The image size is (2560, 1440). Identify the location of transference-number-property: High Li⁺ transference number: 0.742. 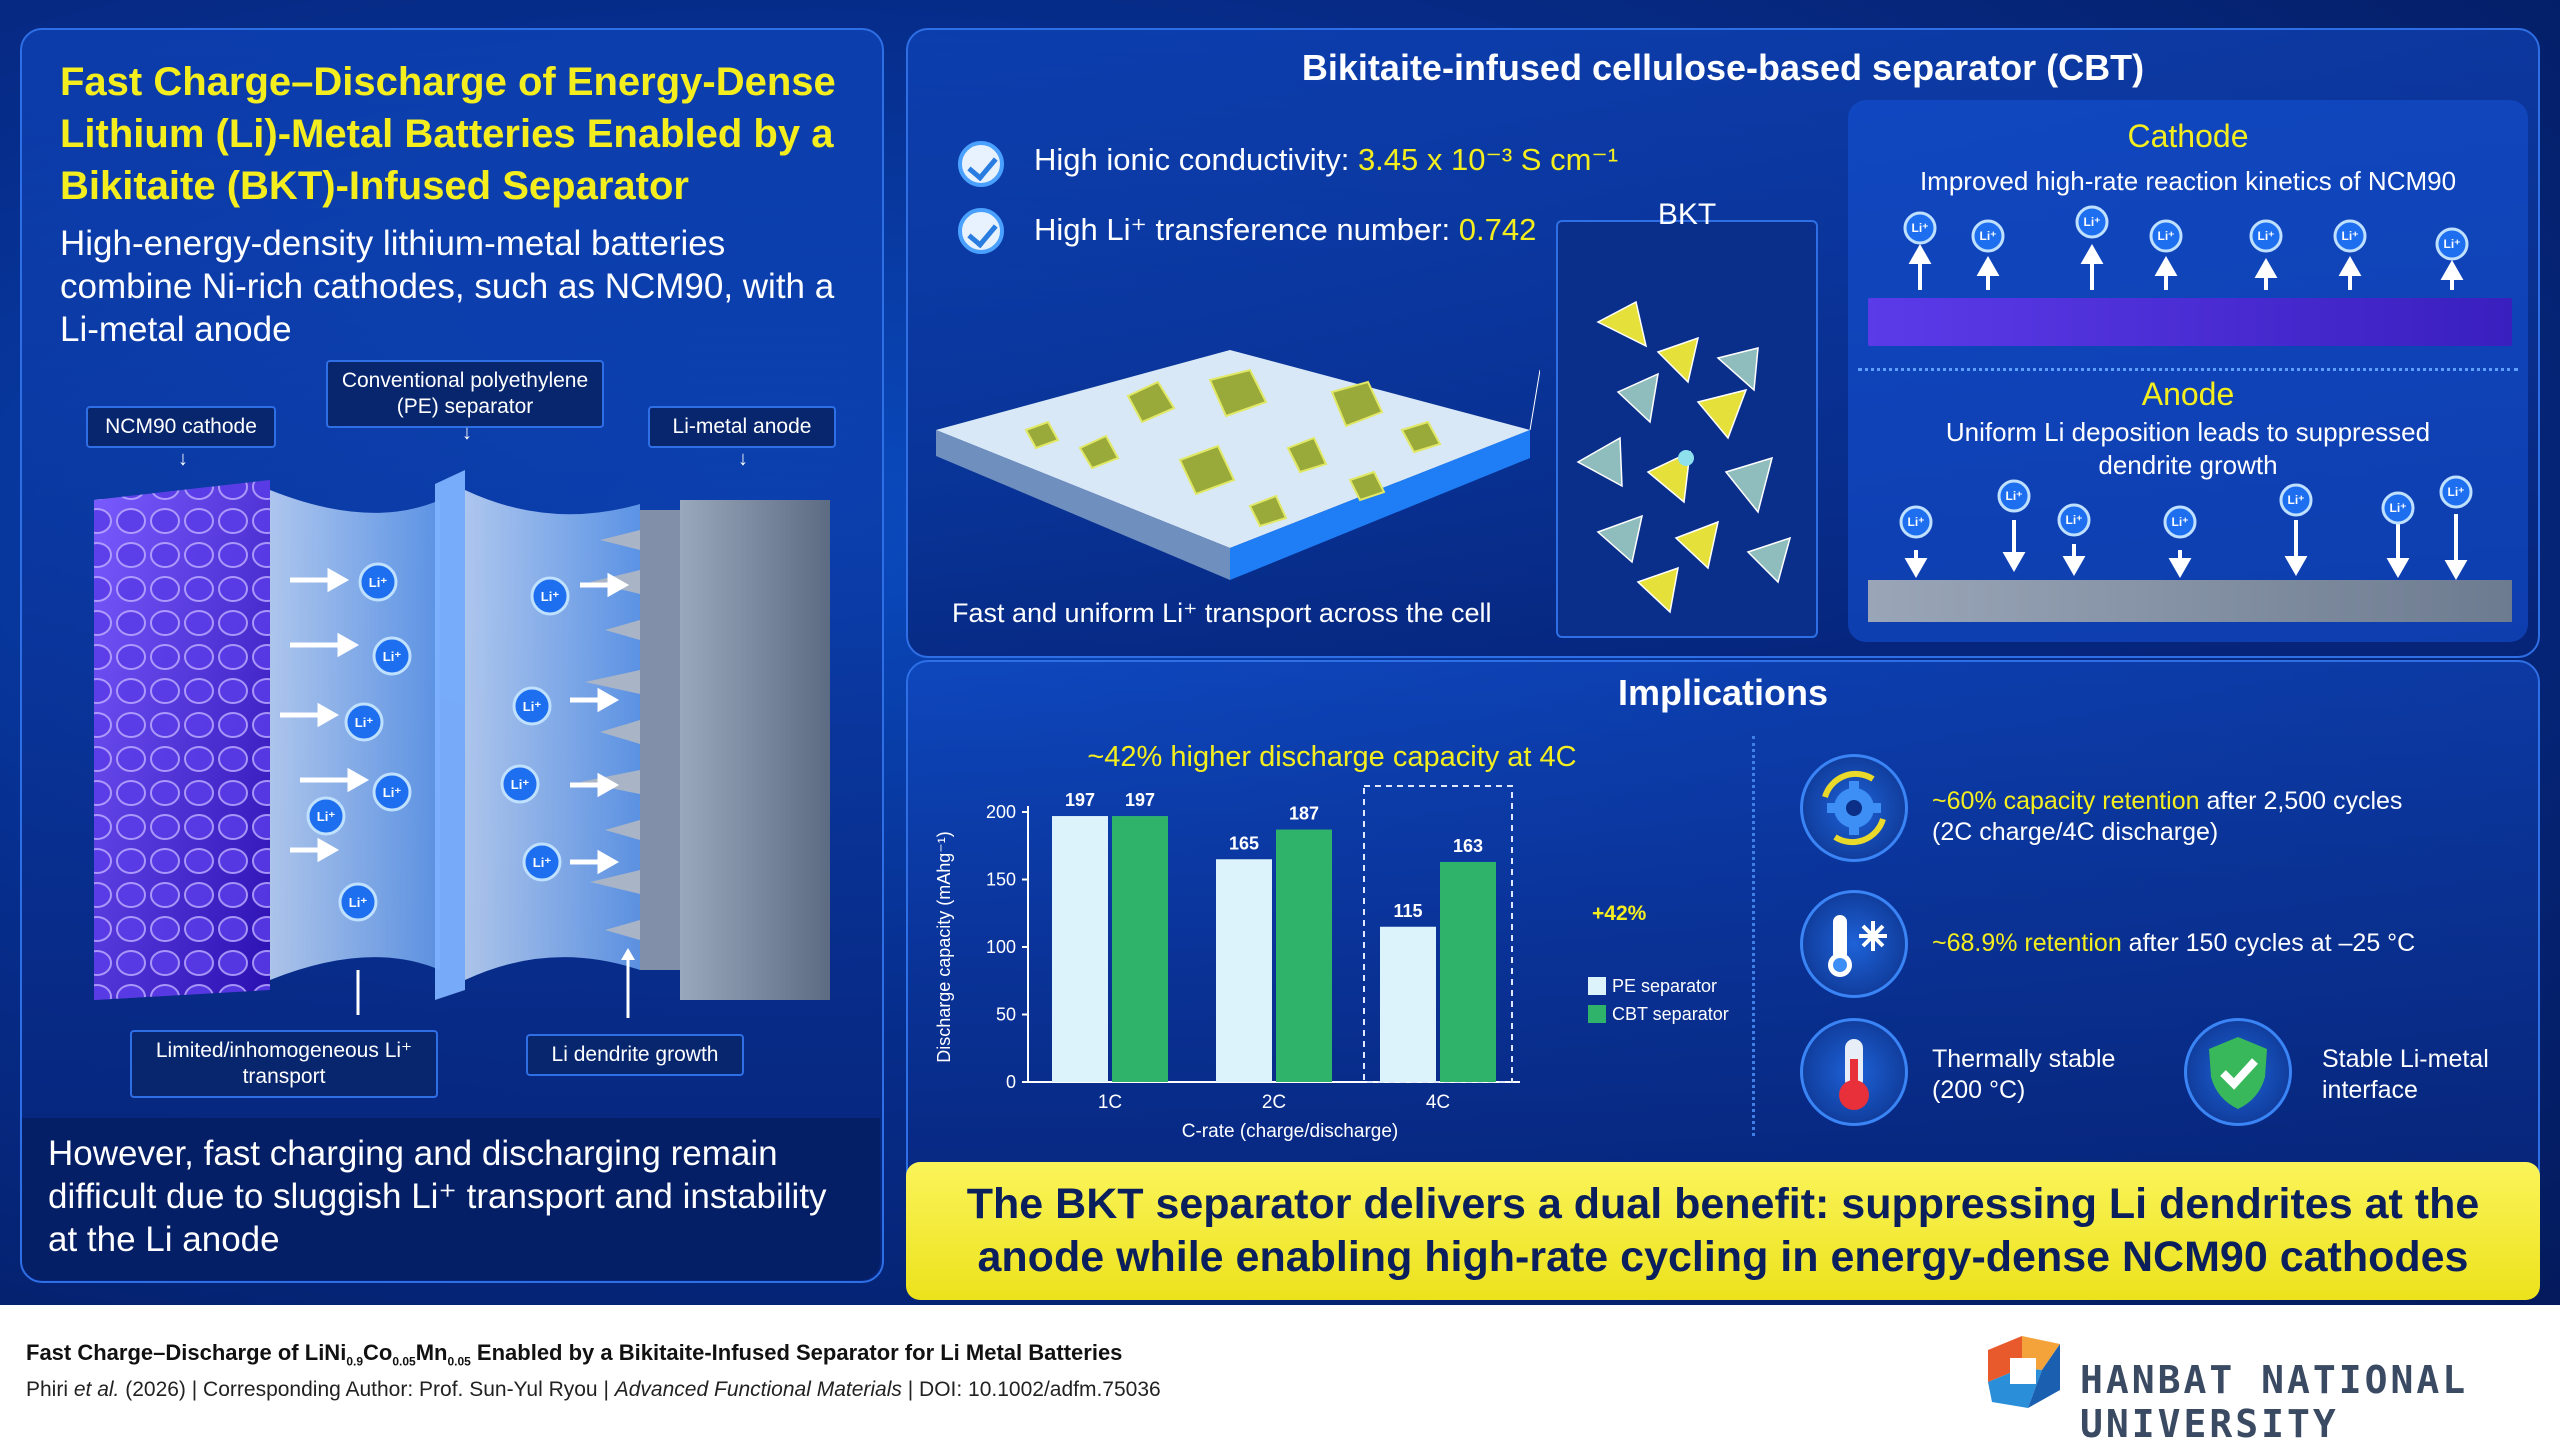
(1285, 230).